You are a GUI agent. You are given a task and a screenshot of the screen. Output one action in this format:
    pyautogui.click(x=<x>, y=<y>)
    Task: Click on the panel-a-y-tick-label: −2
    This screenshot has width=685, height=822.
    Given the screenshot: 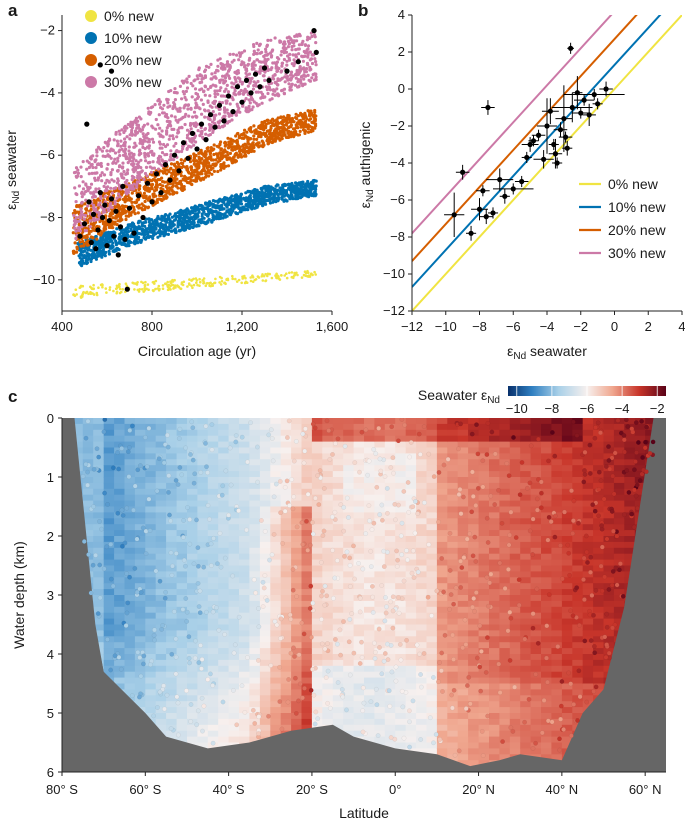 What is the action you would take?
    pyautogui.click(x=47, y=30)
    